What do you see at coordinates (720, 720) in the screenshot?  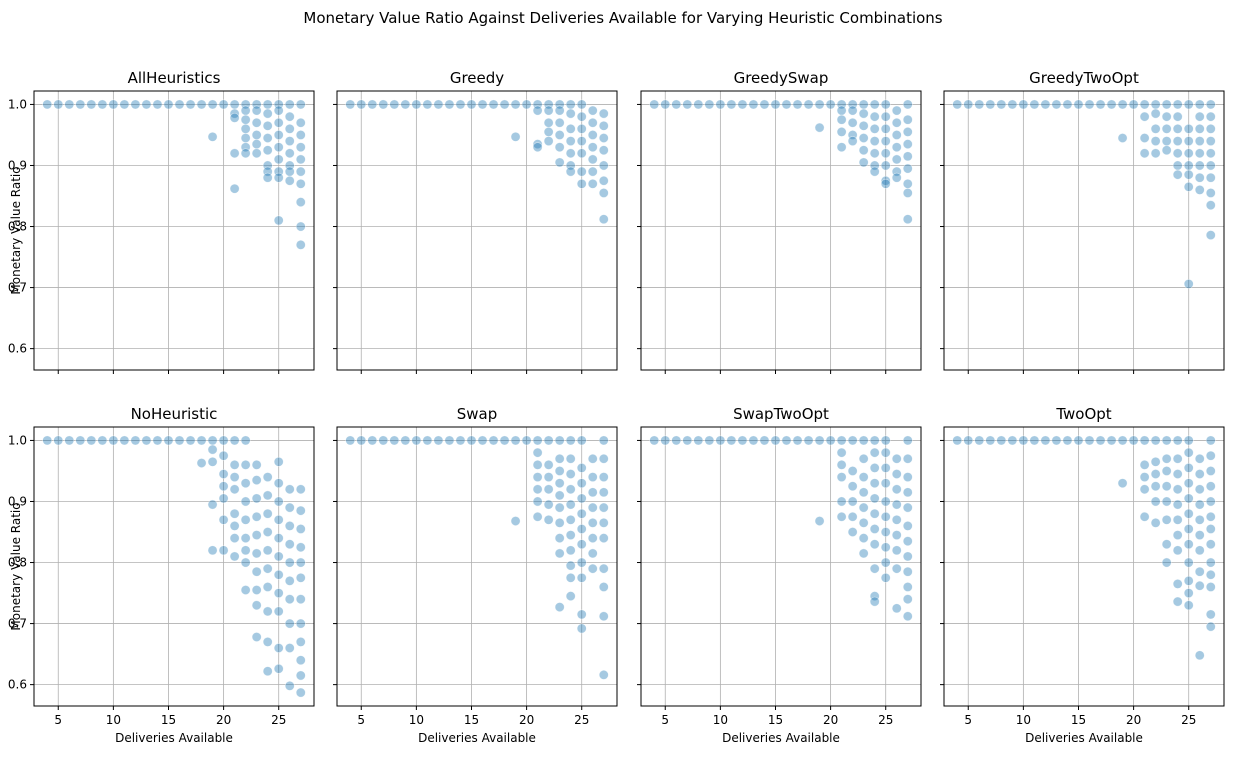 I see `x-tick-label: 10` at bounding box center [720, 720].